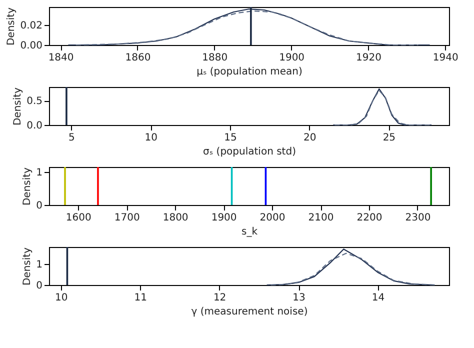 The image size is (474, 348). Describe the element at coordinates (219, 298) in the screenshot. I see `x-tick-label: 12` at that location.